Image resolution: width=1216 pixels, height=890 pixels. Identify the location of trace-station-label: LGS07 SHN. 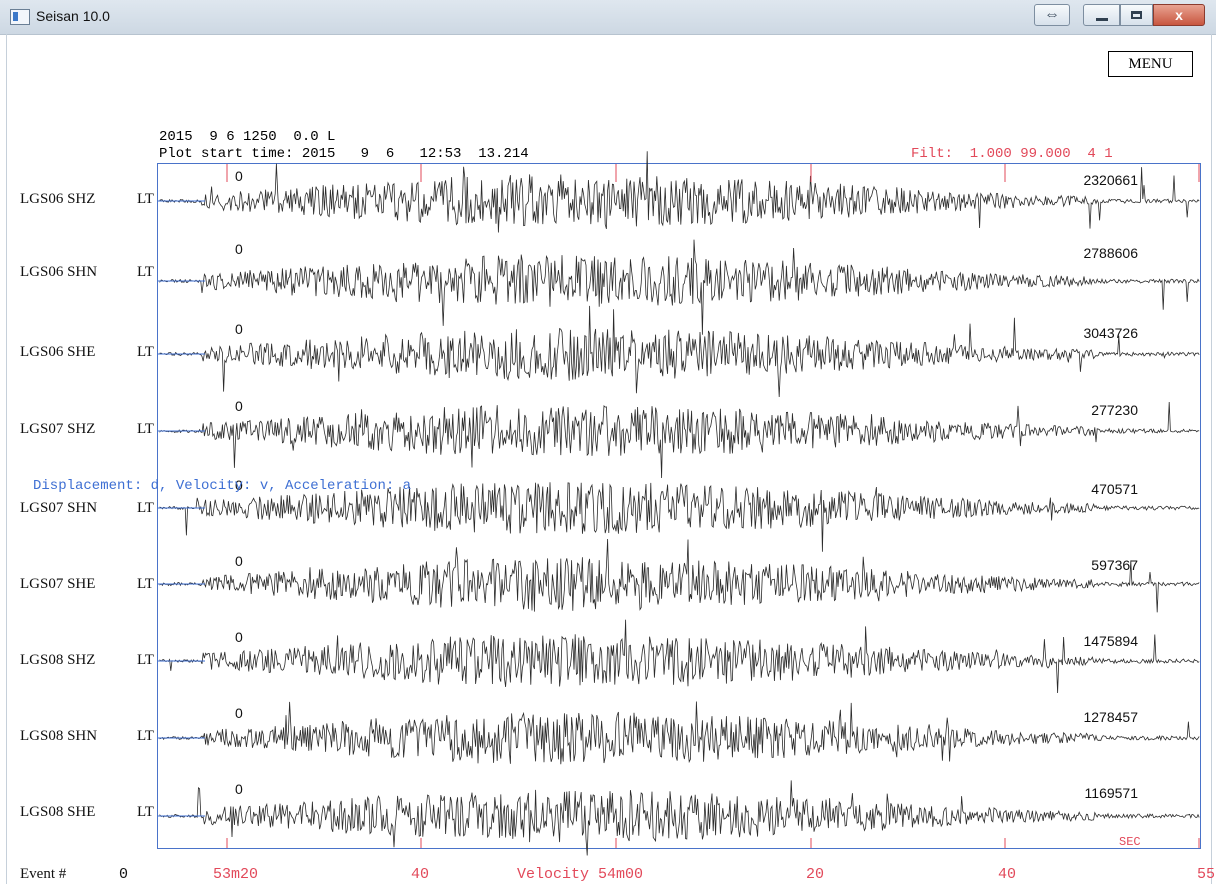
(59, 508).